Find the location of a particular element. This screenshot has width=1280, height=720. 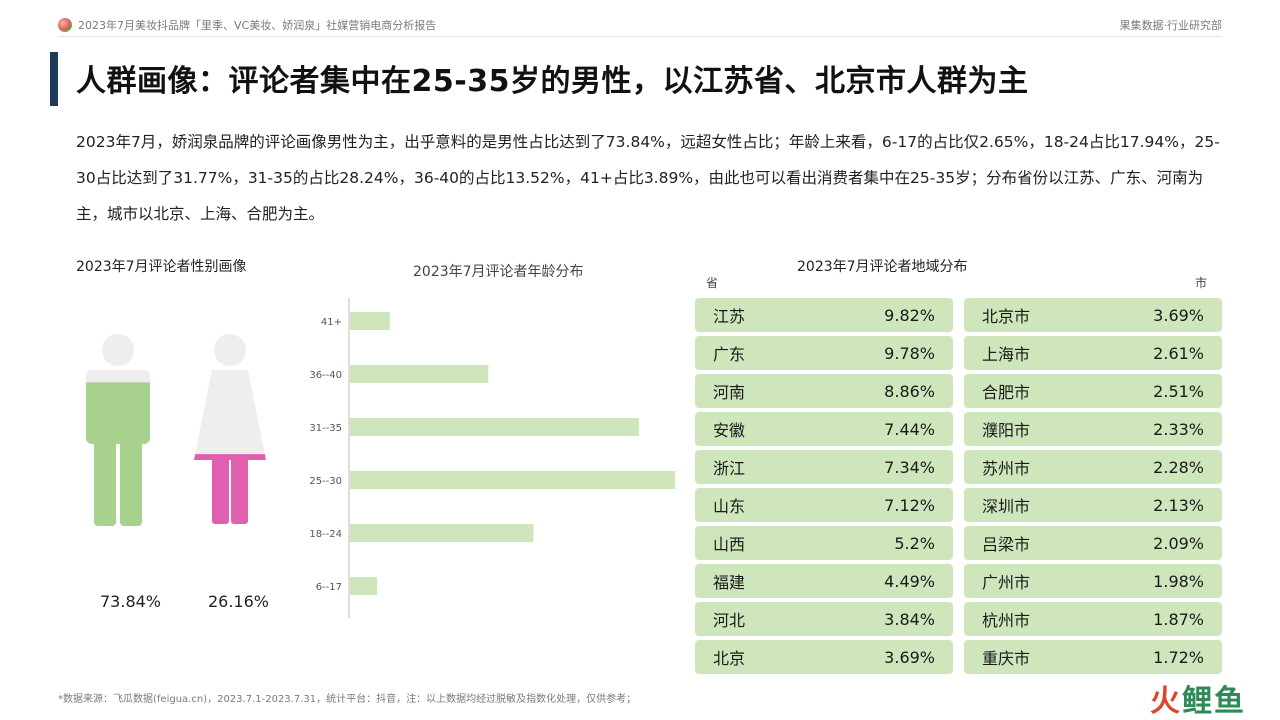

province-name: 江苏 is located at coordinates (729, 316).